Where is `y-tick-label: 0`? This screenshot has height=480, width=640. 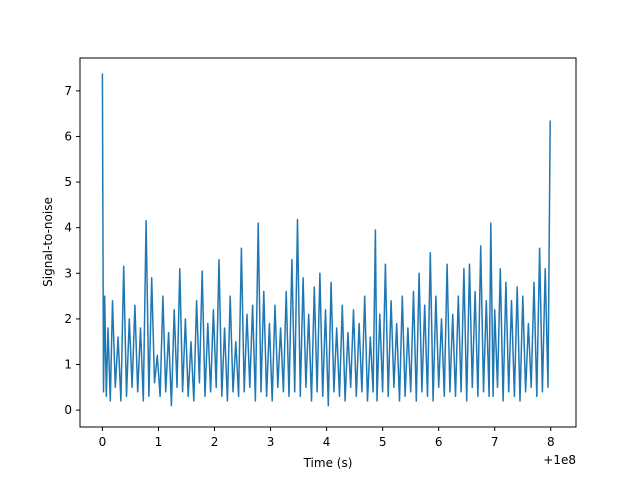
y-tick-label: 0 is located at coordinates (68, 410).